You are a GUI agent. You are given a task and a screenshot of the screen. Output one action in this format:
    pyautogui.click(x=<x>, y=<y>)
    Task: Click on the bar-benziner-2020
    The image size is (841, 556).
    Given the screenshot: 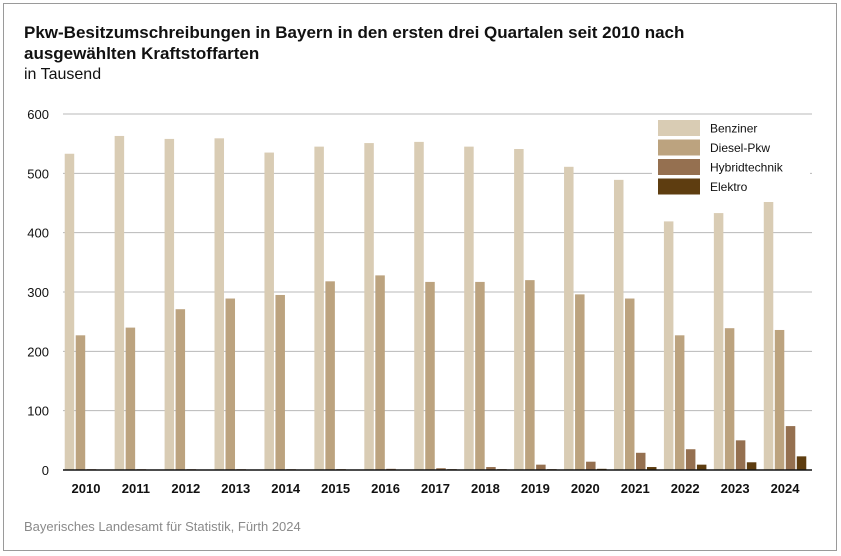 What is the action you would take?
    pyautogui.click(x=569, y=318)
    